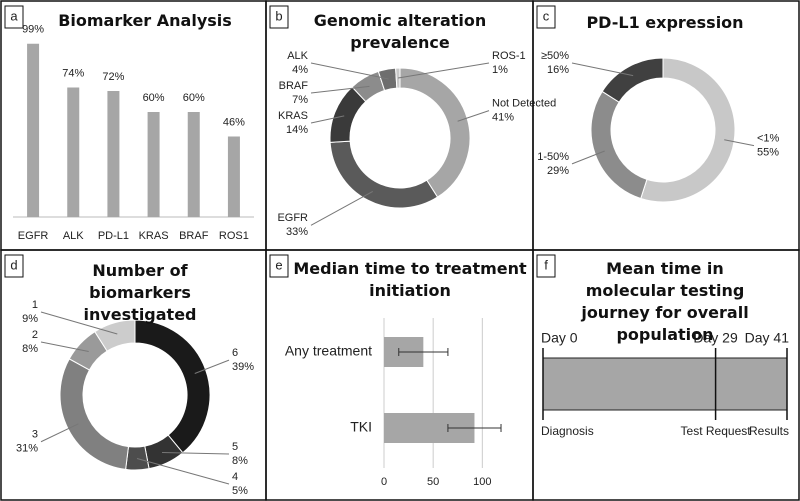  Describe the element at coordinates (293, 116) in the screenshot. I see `slice-label: KRAS` at that location.